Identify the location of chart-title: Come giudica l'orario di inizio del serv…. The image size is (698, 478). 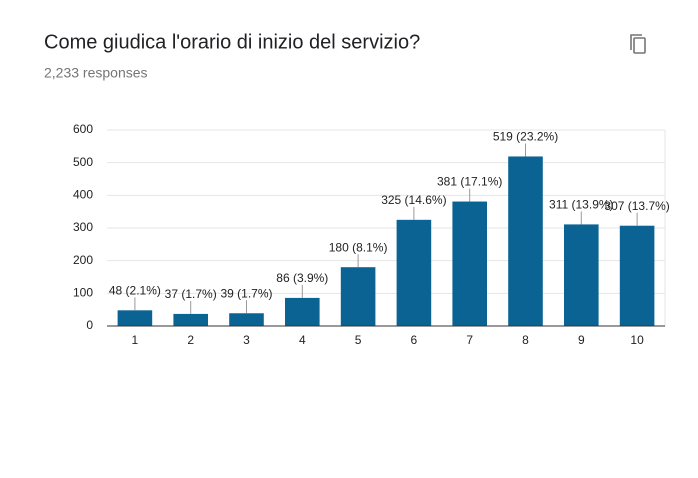
(232, 42).